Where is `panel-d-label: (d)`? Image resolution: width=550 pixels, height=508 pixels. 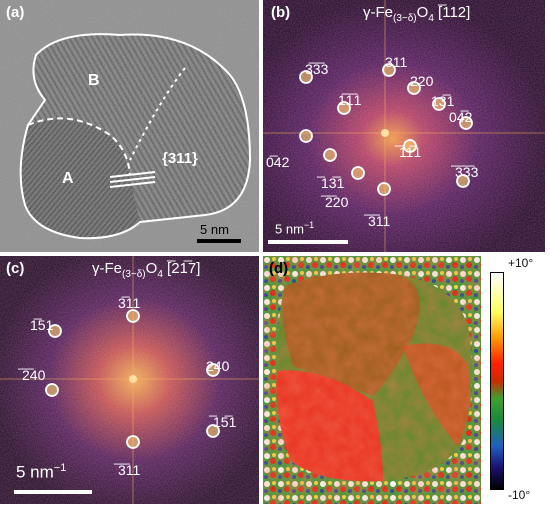
panel-d-label: (d) is located at coordinates (279, 268).